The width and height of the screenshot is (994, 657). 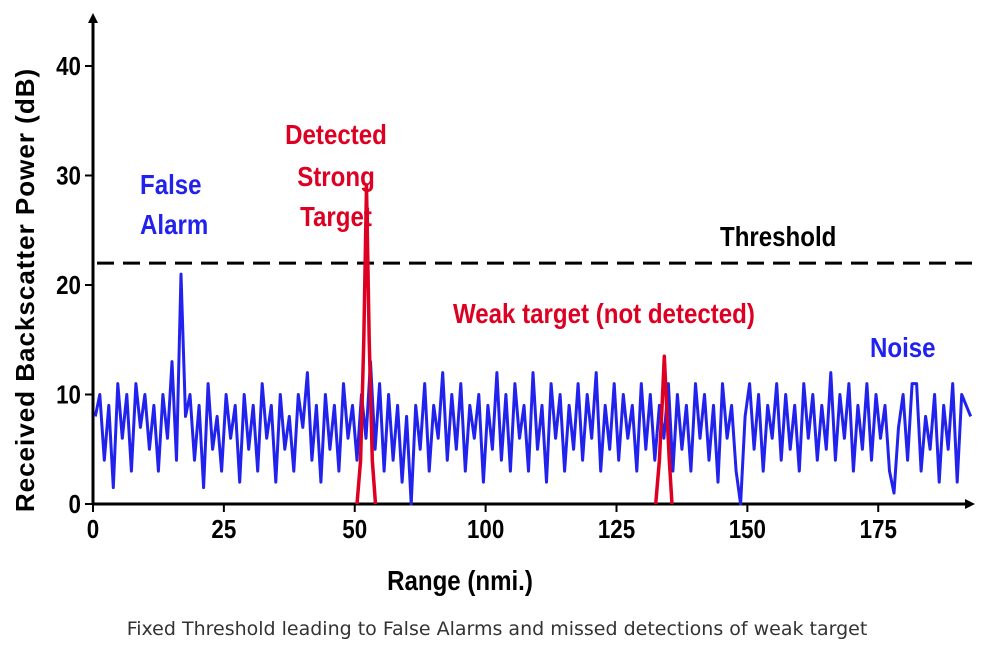 What do you see at coordinates (68, 285) in the screenshot?
I see `y-tick-label: 20` at bounding box center [68, 285].